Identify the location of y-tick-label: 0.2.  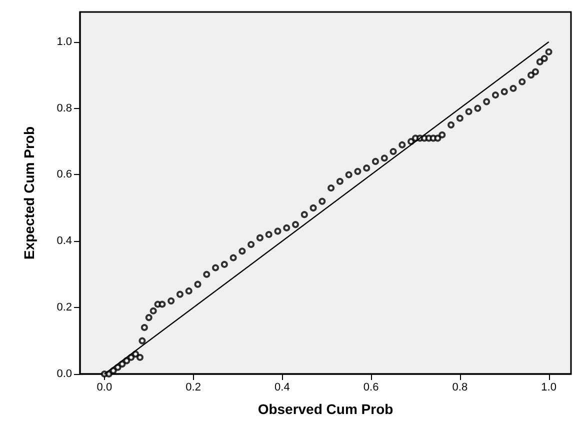
(64, 308).